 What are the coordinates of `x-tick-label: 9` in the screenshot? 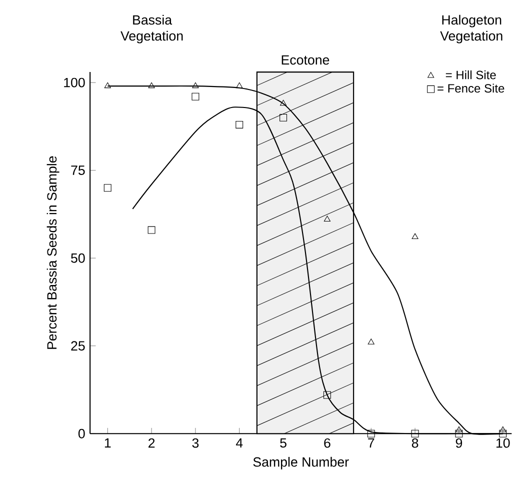 It's located at (459, 443).